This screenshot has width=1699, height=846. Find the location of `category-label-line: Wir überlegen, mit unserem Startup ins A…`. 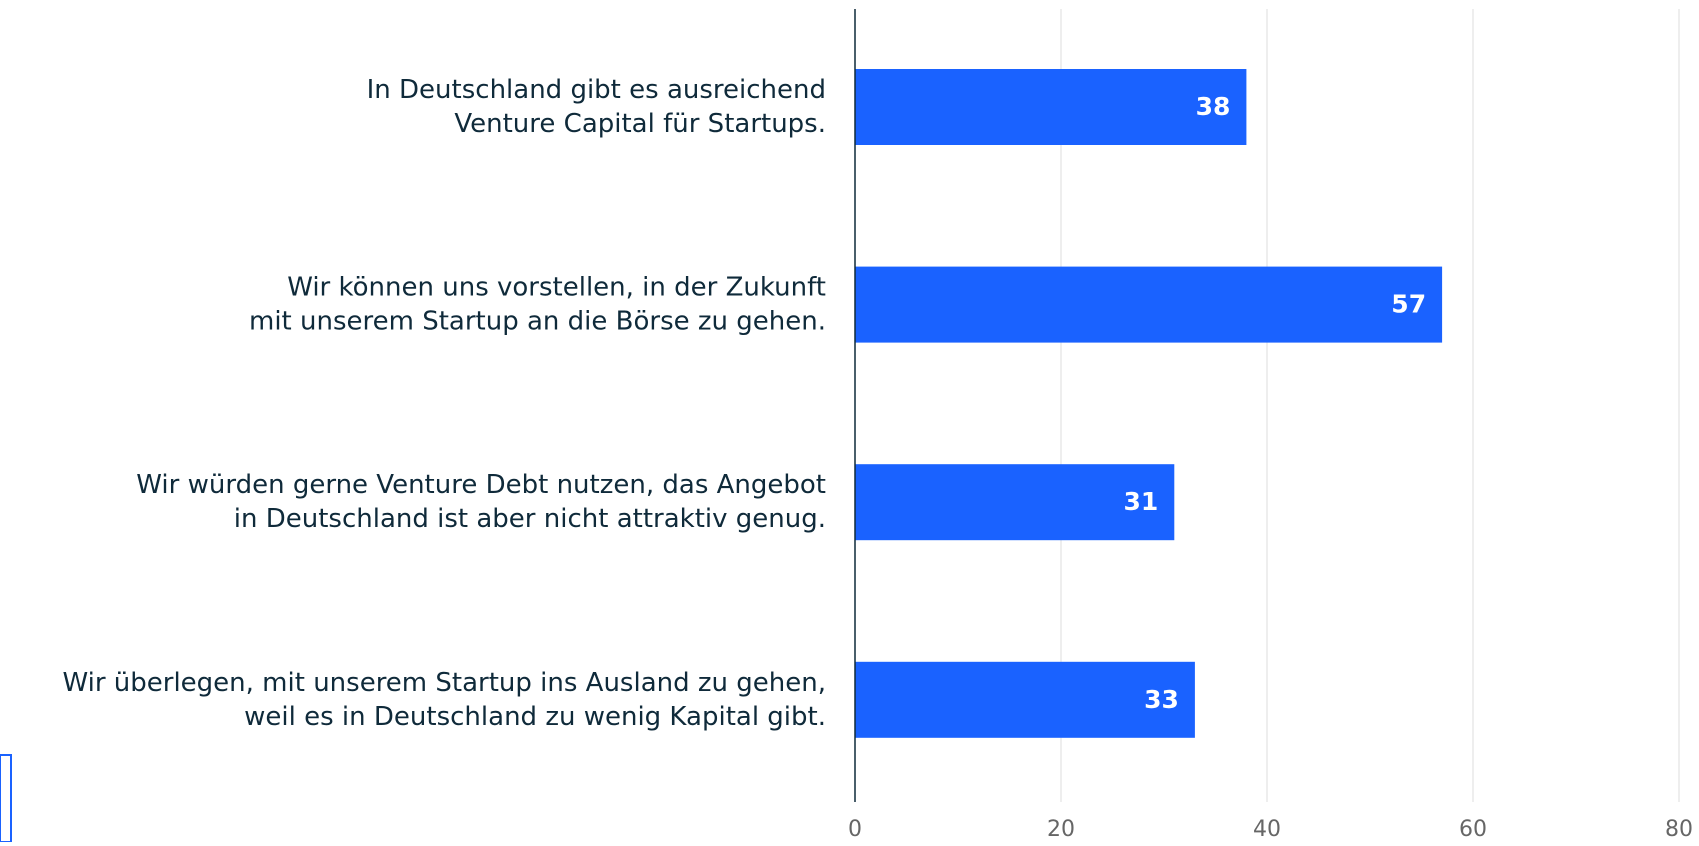

category-label-line: Wir überlegen, mit unserem Startup ins A… is located at coordinates (444, 682).